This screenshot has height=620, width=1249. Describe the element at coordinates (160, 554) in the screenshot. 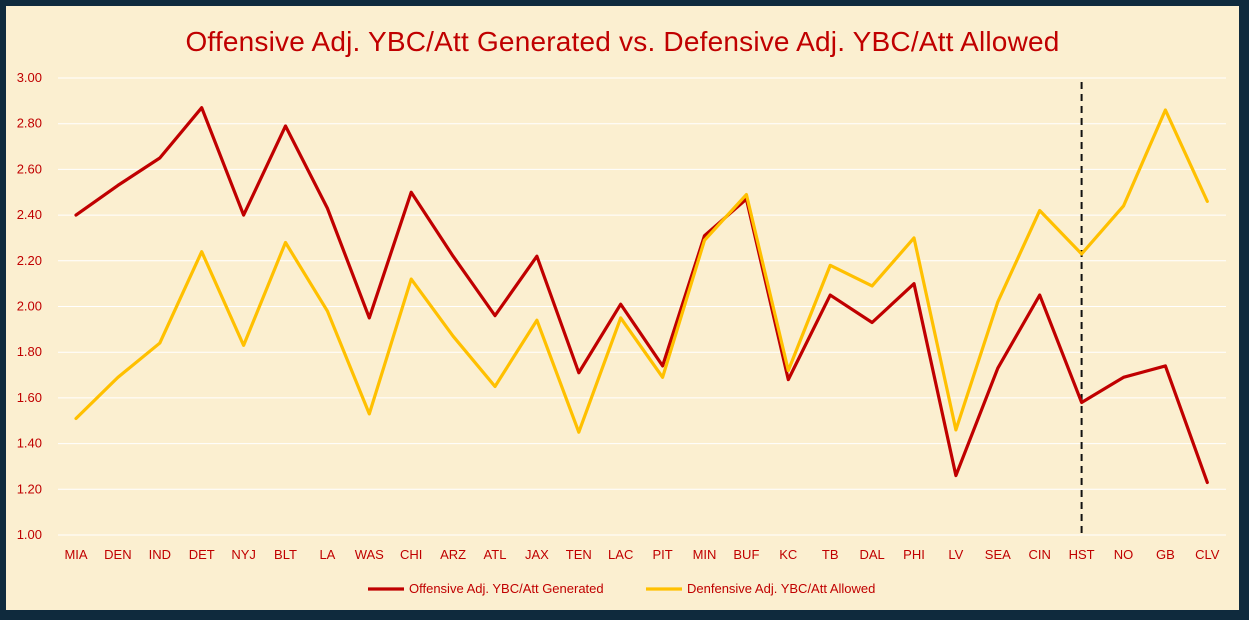

I see `x-tick-label: IND` at that location.